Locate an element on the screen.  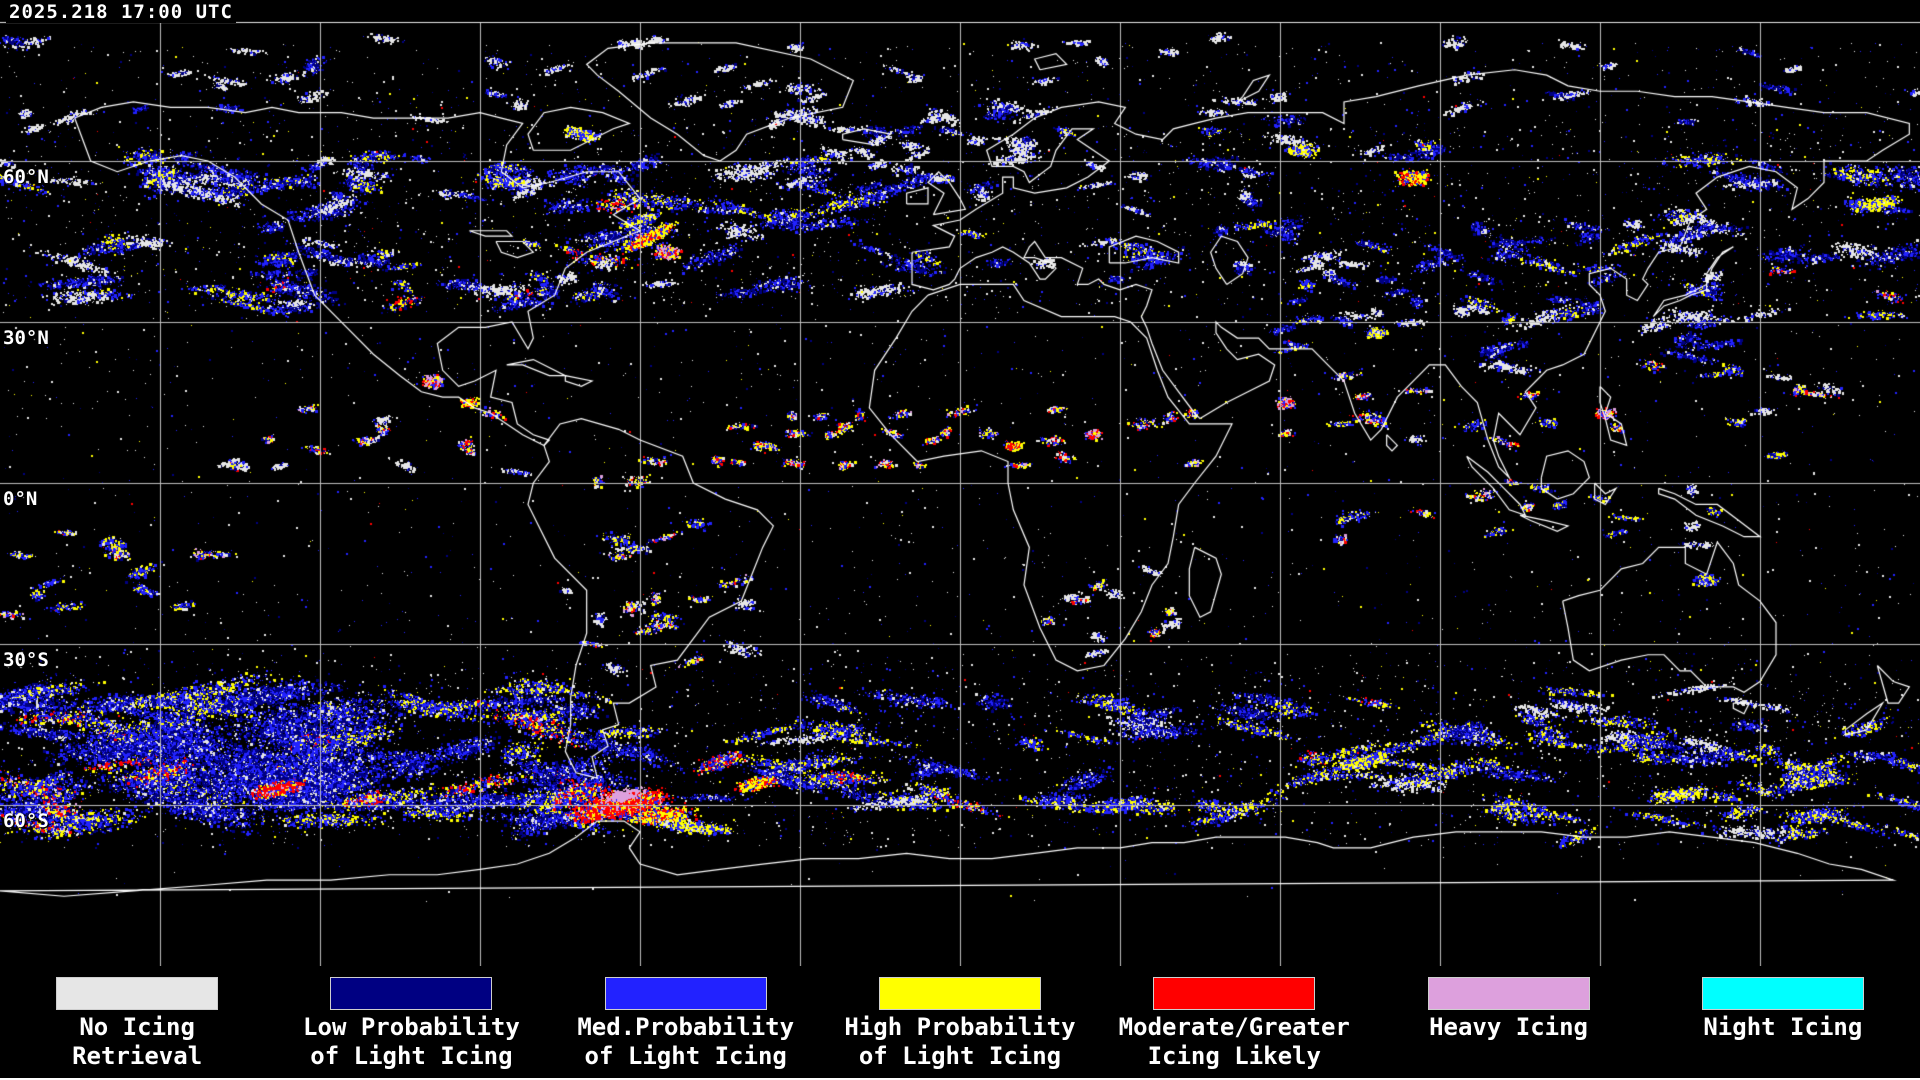
legend-item-high-prob: High Probability of Light Icing is located at coordinates (960, 1022).